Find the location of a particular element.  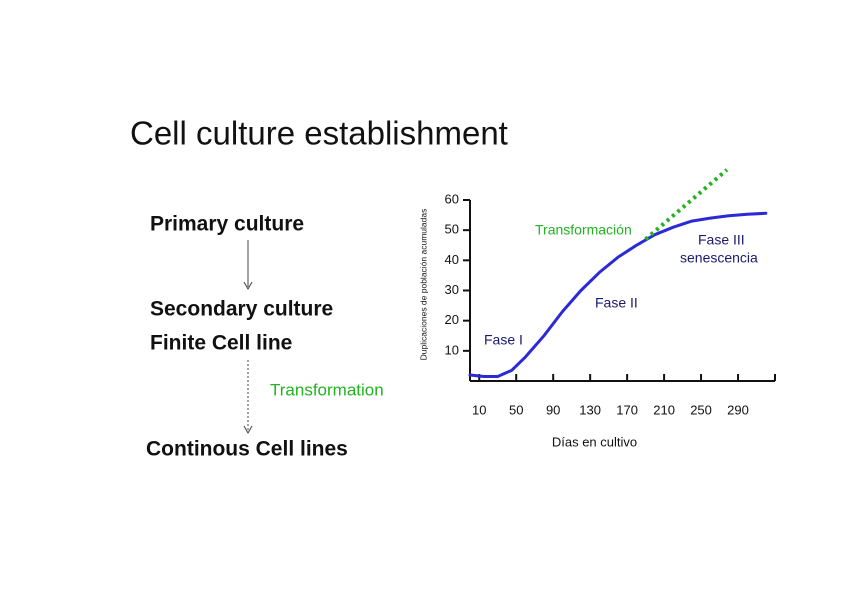

annotation: senescencia is located at coordinates (719, 258).